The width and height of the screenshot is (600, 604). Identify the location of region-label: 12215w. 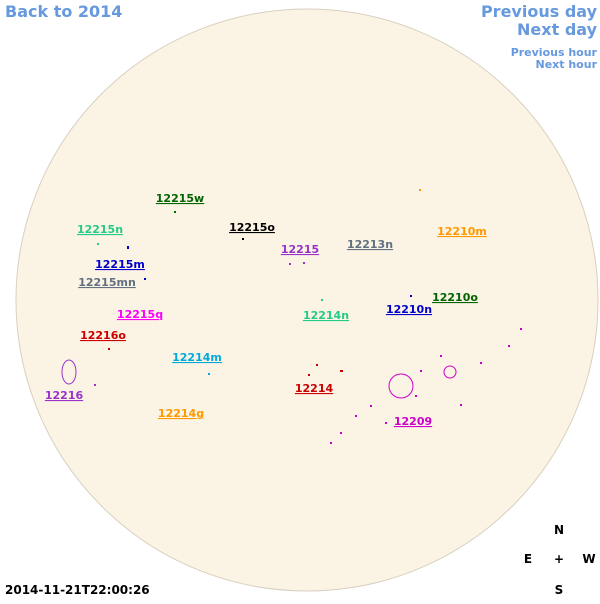
(180, 198).